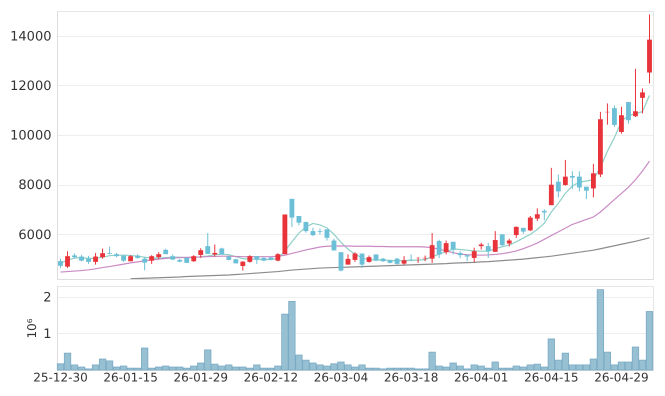  Describe the element at coordinates (411, 377) in the screenshot. I see `x-tick-label: 26-03-18` at that location.